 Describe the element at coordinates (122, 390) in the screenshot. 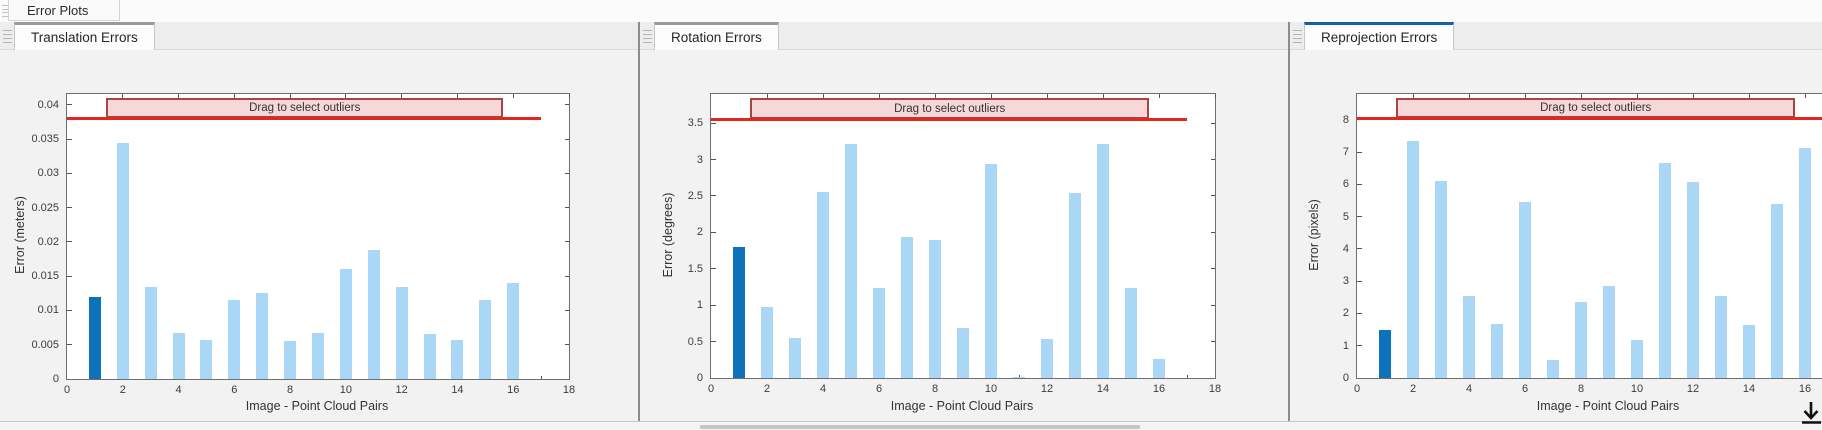

I see `x-tick-label: 2` at that location.